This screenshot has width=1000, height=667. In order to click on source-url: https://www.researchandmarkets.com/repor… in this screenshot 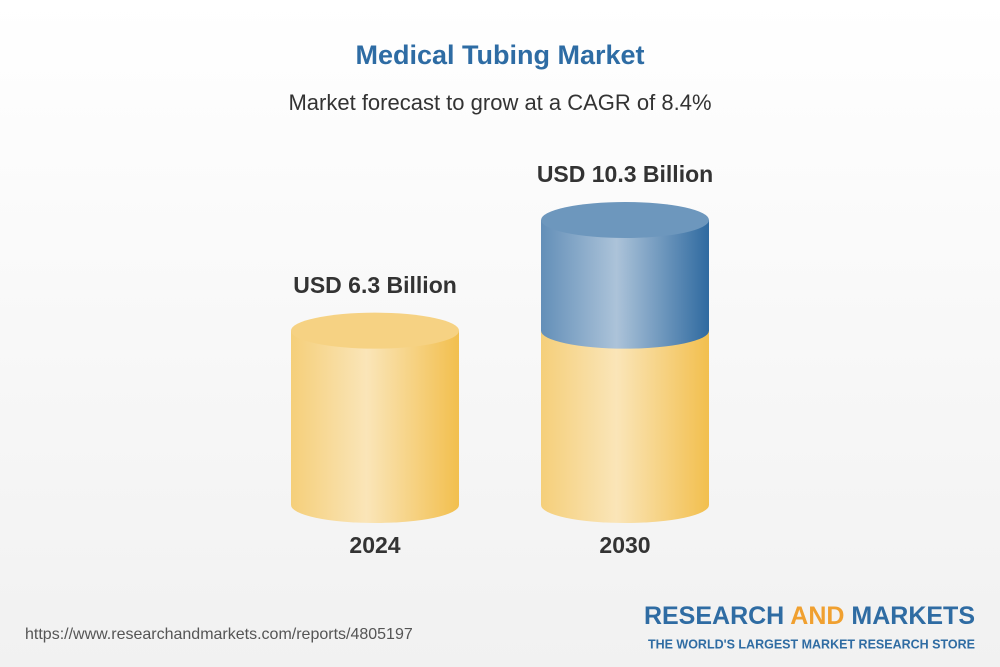, I will do `click(219, 634)`.